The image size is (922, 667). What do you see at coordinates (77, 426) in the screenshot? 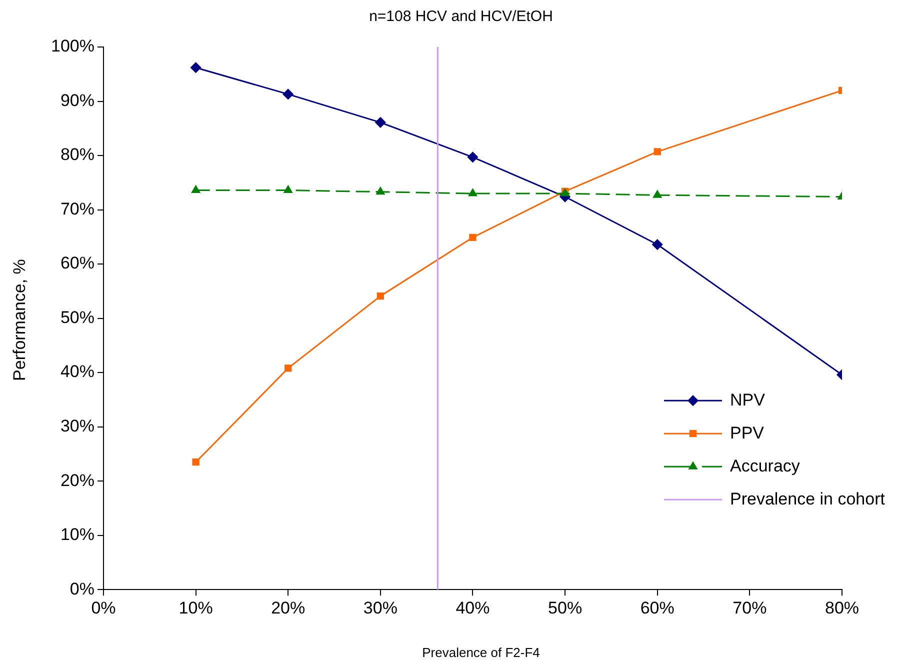
I see `y-tick-label: 30%` at bounding box center [77, 426].